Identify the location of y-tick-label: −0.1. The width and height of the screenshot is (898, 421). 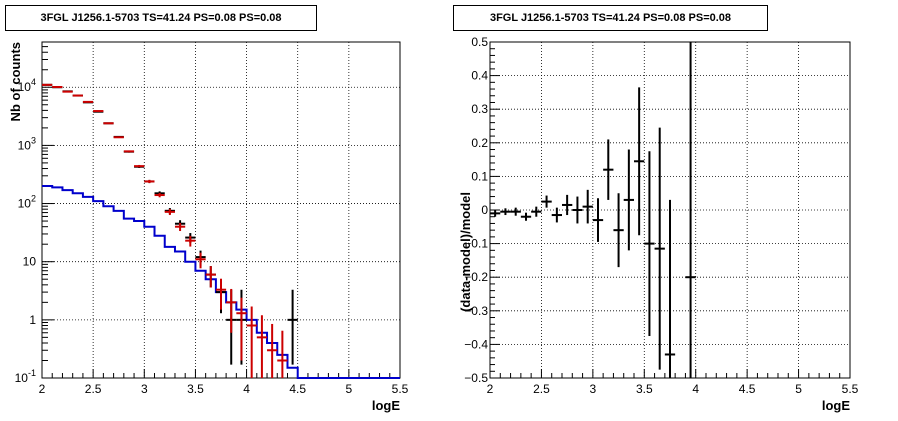
(476, 244).